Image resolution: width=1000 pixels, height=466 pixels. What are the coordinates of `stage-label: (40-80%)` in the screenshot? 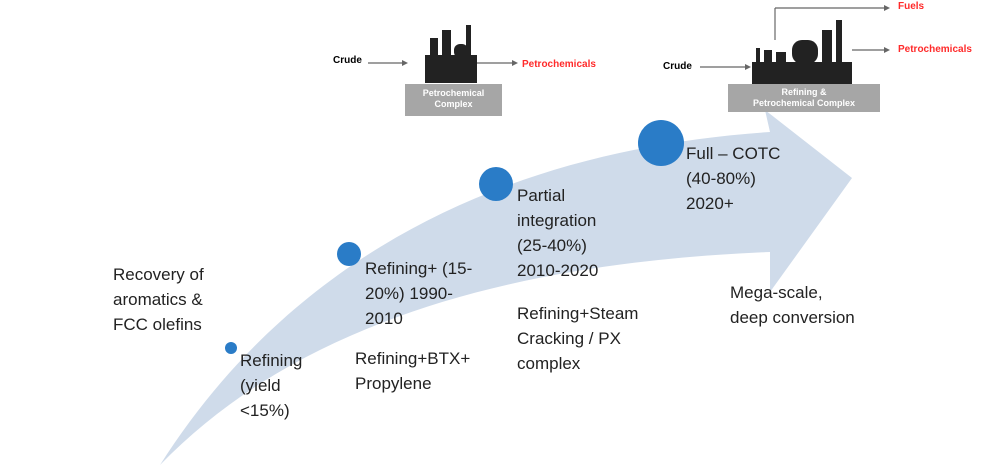 It's located at (721, 178).